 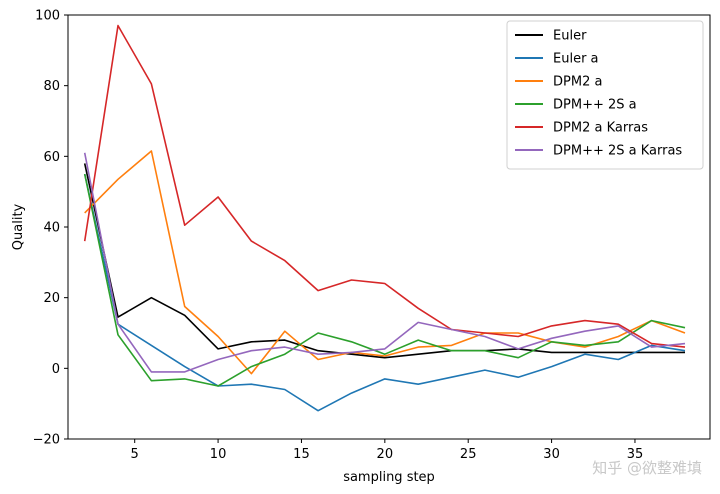 What do you see at coordinates (635, 454) in the screenshot?
I see `x-tick-label: 35` at bounding box center [635, 454].